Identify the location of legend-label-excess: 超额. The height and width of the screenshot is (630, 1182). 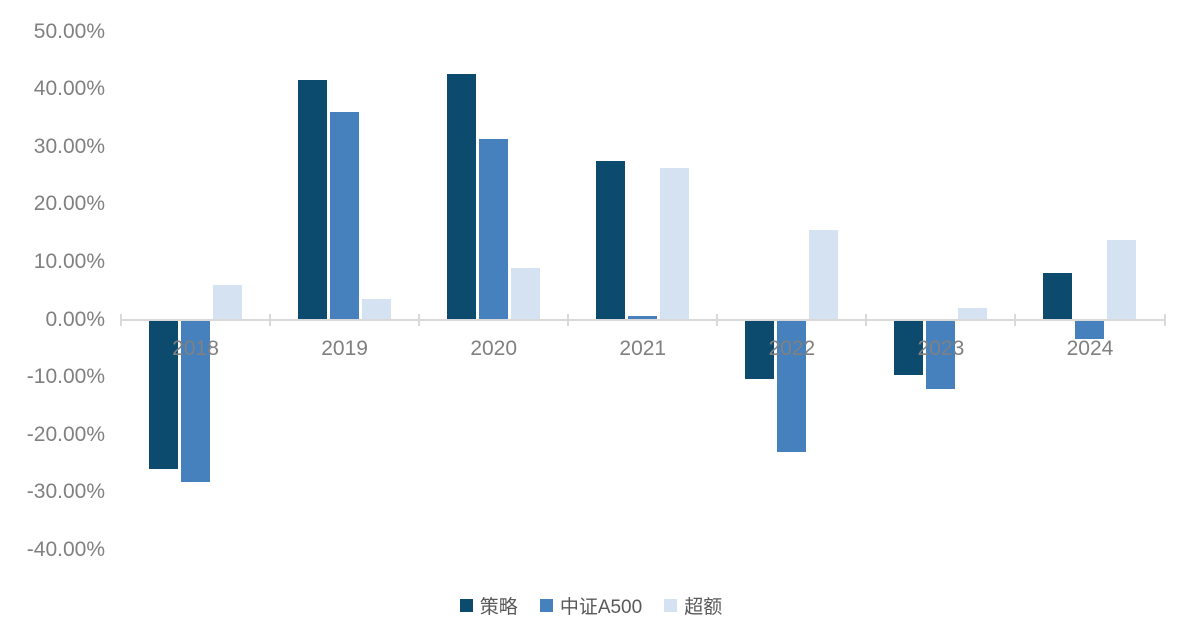
(703, 607).